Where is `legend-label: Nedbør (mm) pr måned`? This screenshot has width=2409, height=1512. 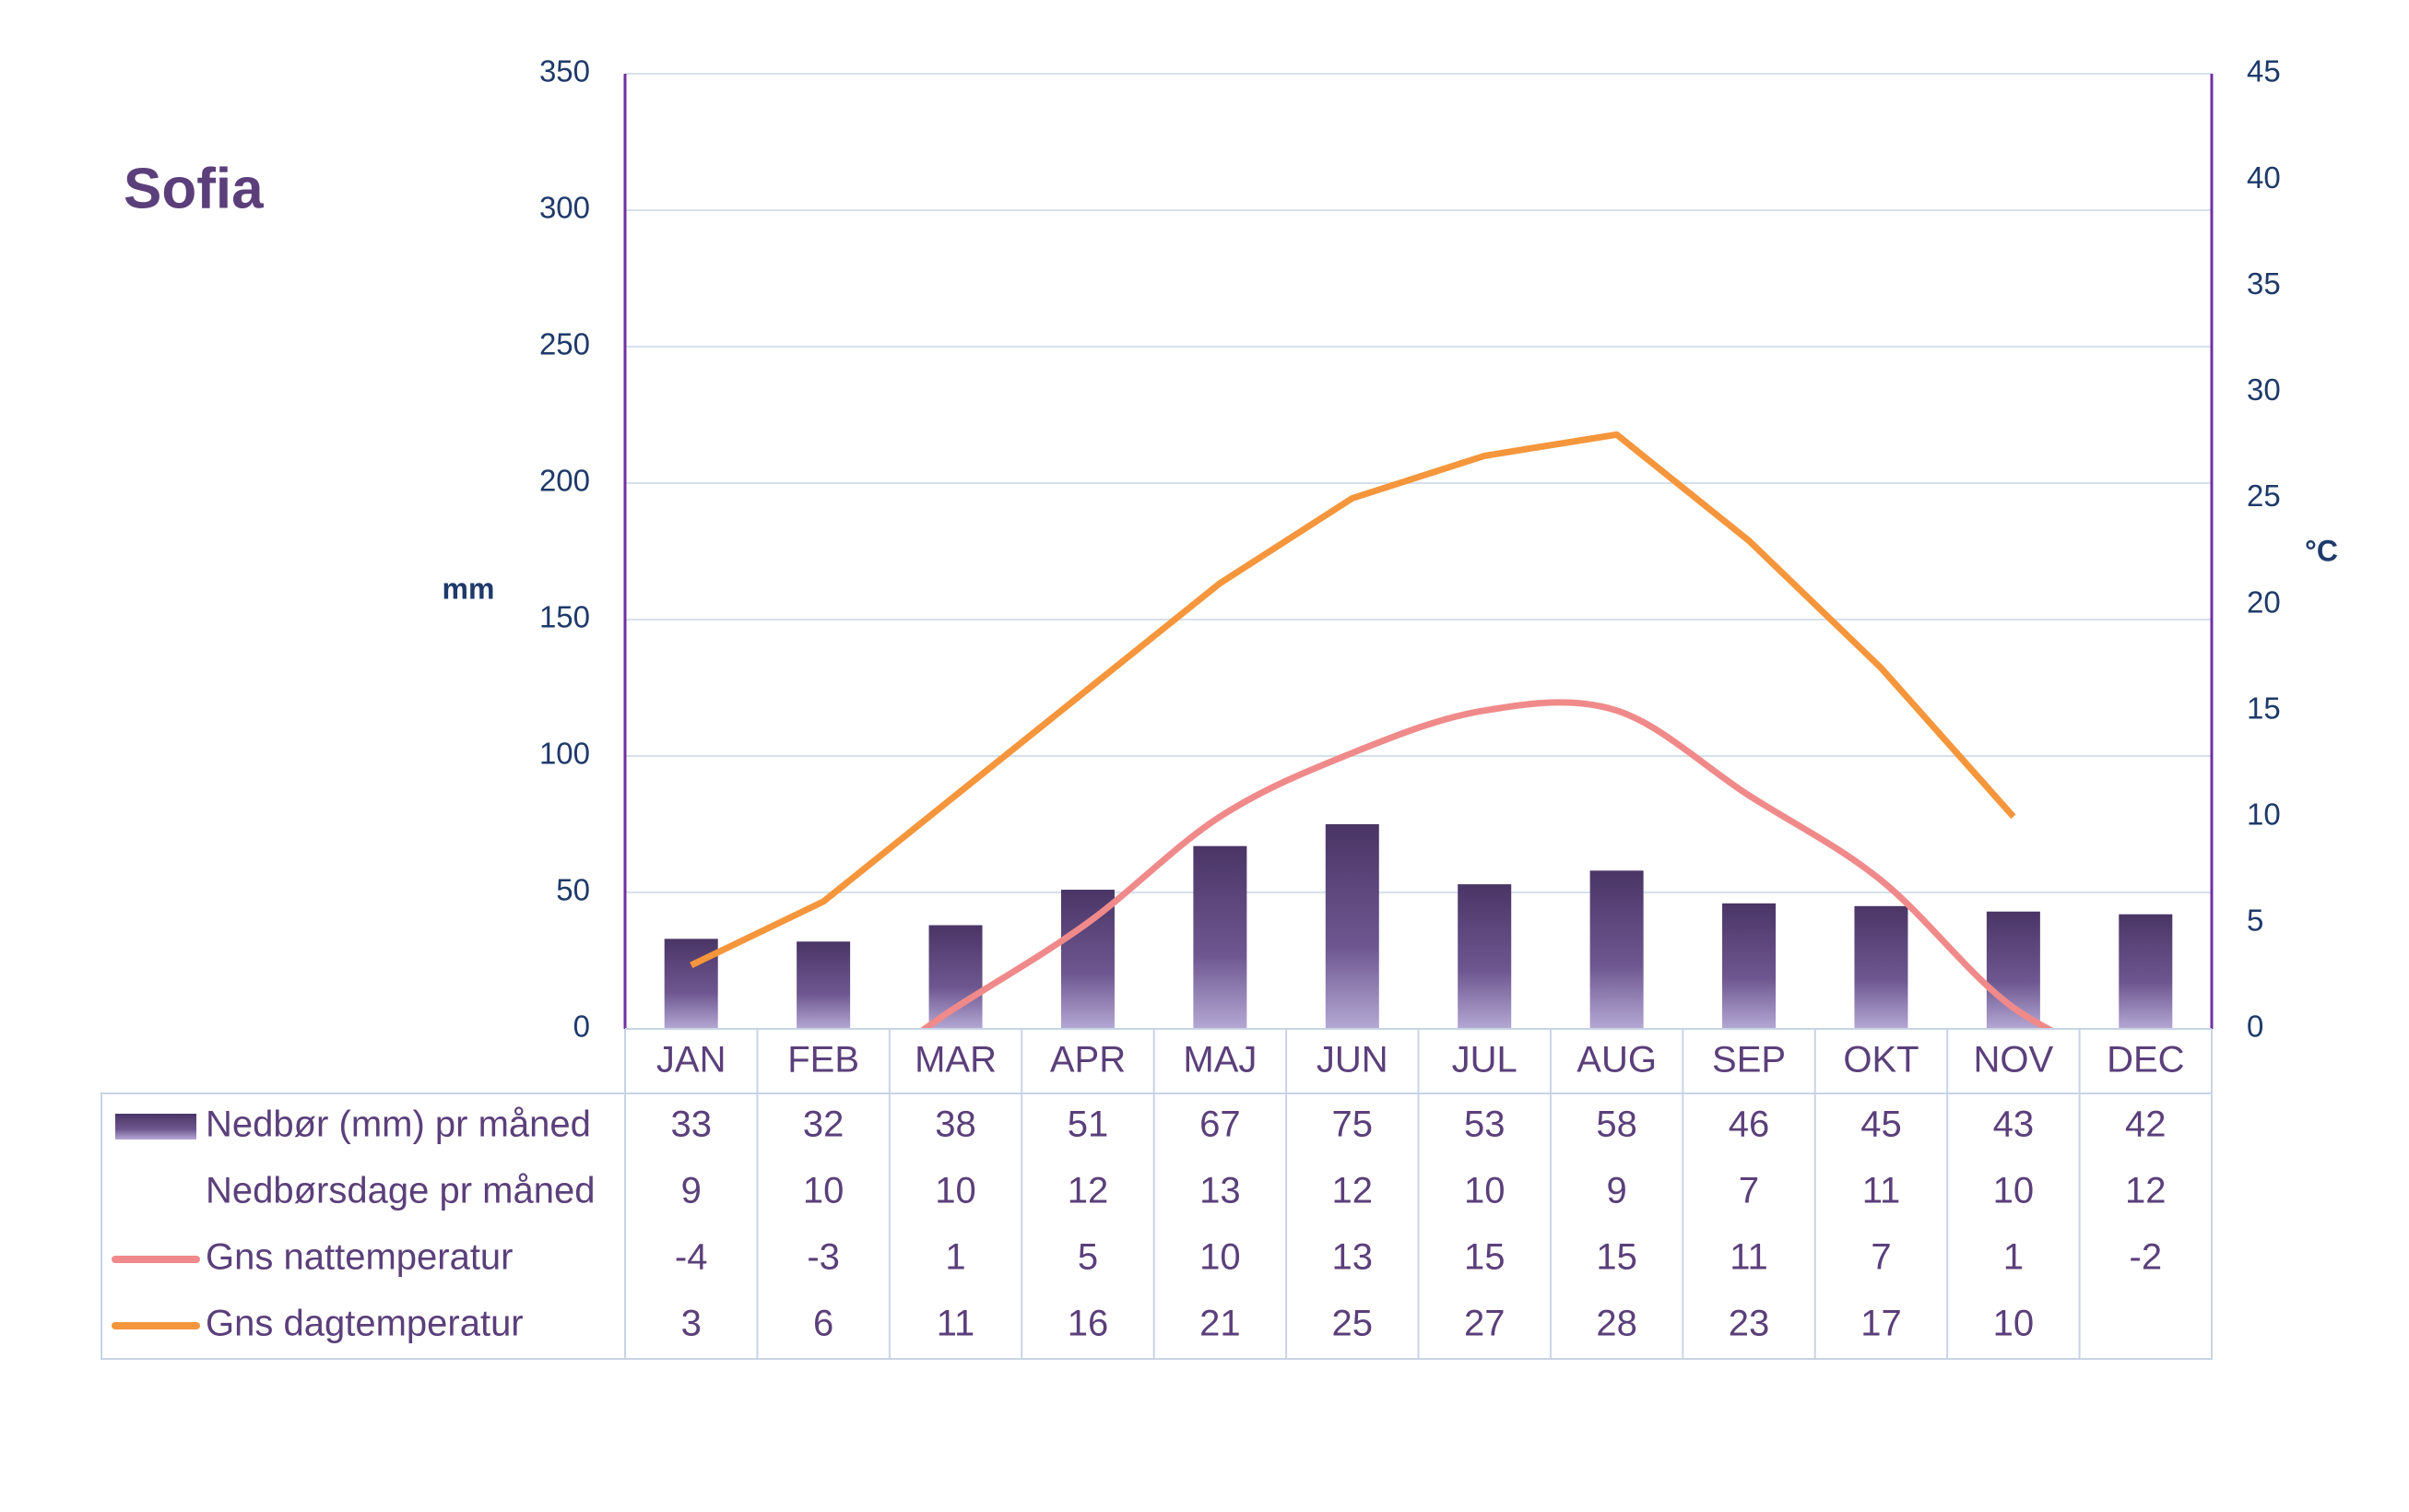 legend-label: Nedbør (mm) pr måned is located at coordinates (398, 1125).